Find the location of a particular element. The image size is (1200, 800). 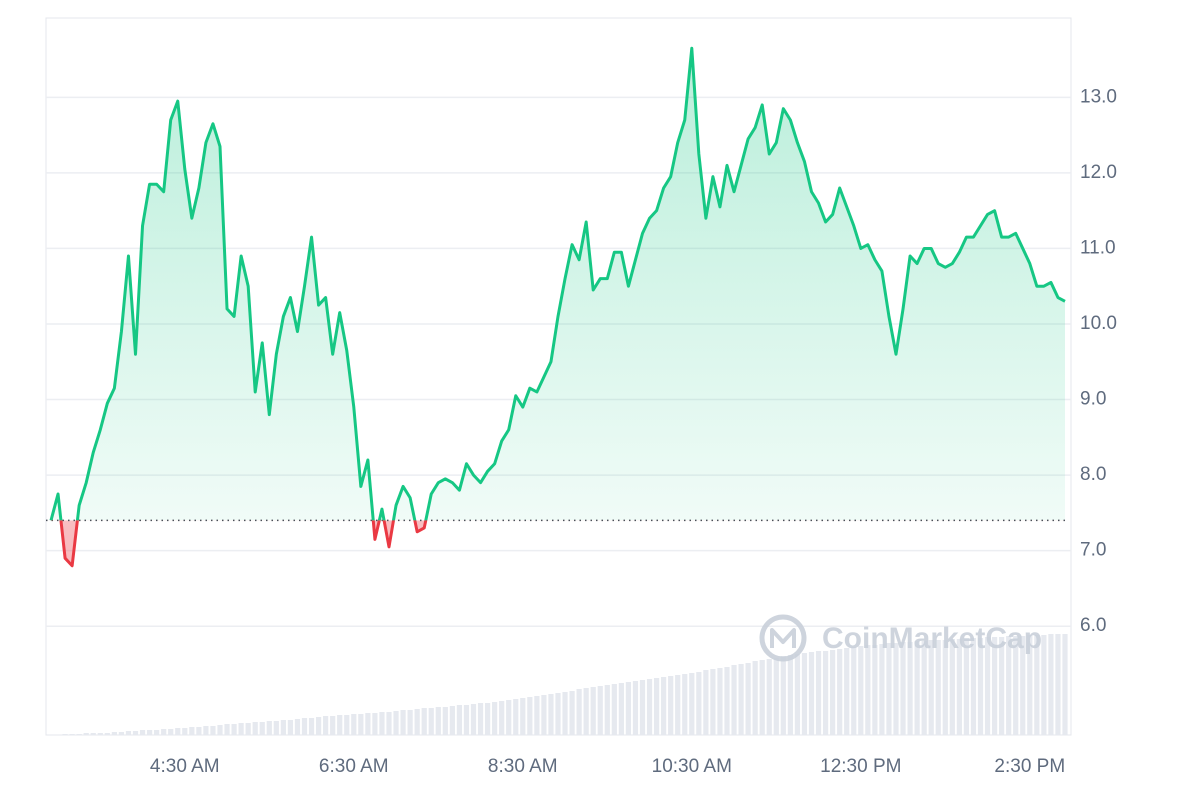

y-tick-label: 6.0 is located at coordinates (1093, 625).